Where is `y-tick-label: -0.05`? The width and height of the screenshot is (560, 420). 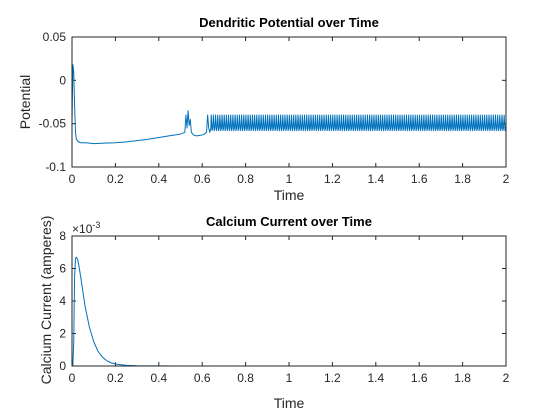
y-tick-label: -0.05 is located at coordinates (53, 124).